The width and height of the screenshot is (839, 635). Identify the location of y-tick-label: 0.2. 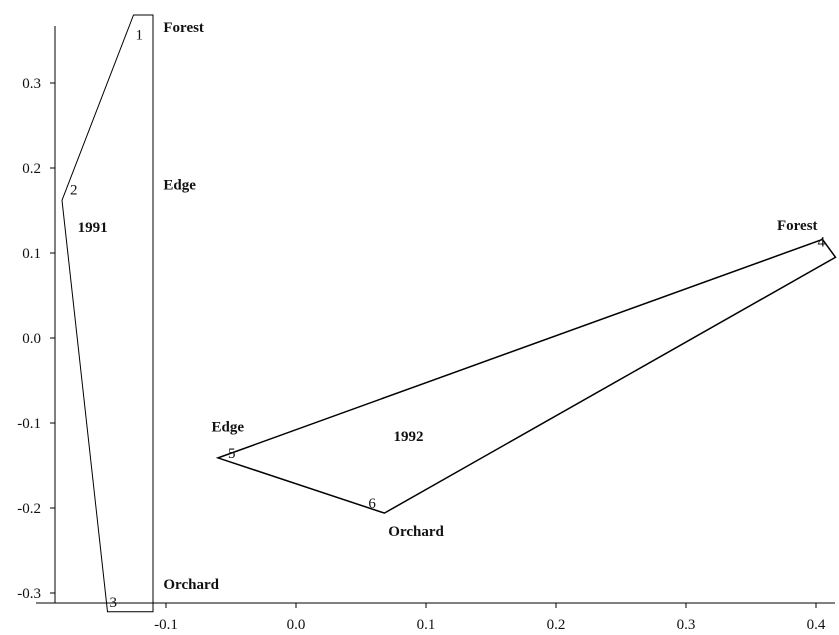
(31, 169).